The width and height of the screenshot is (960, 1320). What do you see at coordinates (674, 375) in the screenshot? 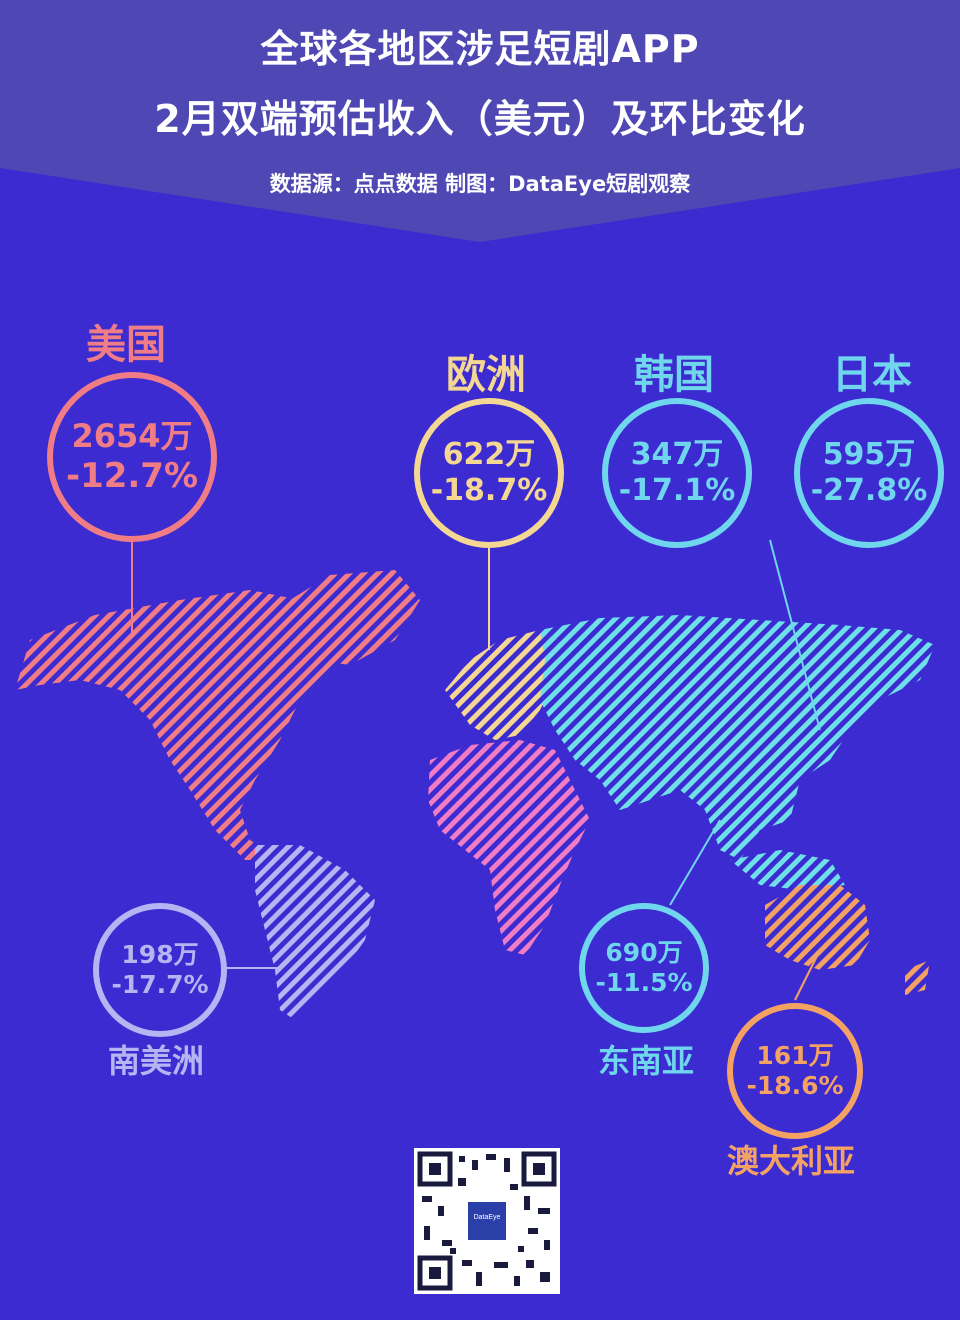
I see `korea-label: 韩国` at bounding box center [674, 375].